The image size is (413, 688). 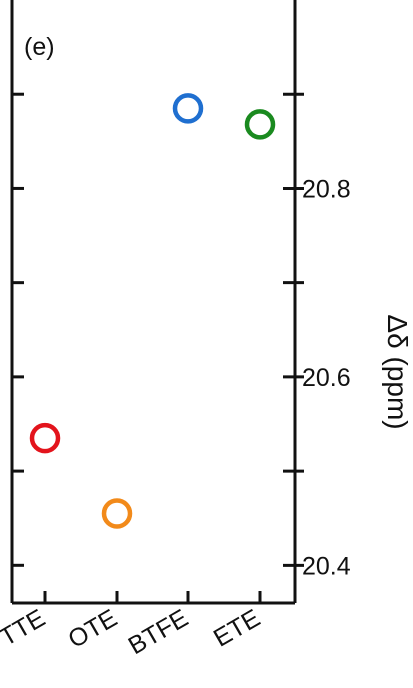 What do you see at coordinates (92, 629) in the screenshot?
I see `x-tick-label: OTE` at bounding box center [92, 629].